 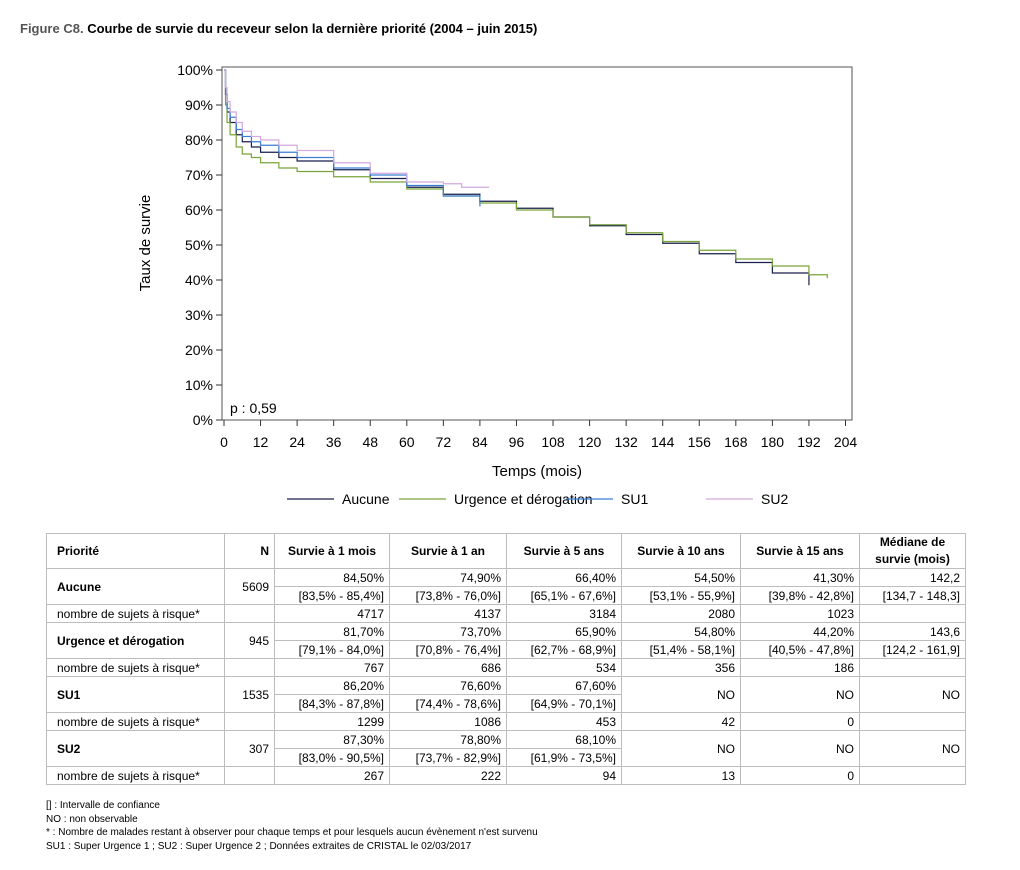 What do you see at coordinates (800, 613) in the screenshot?
I see `risk-cell: 1023` at bounding box center [800, 613].